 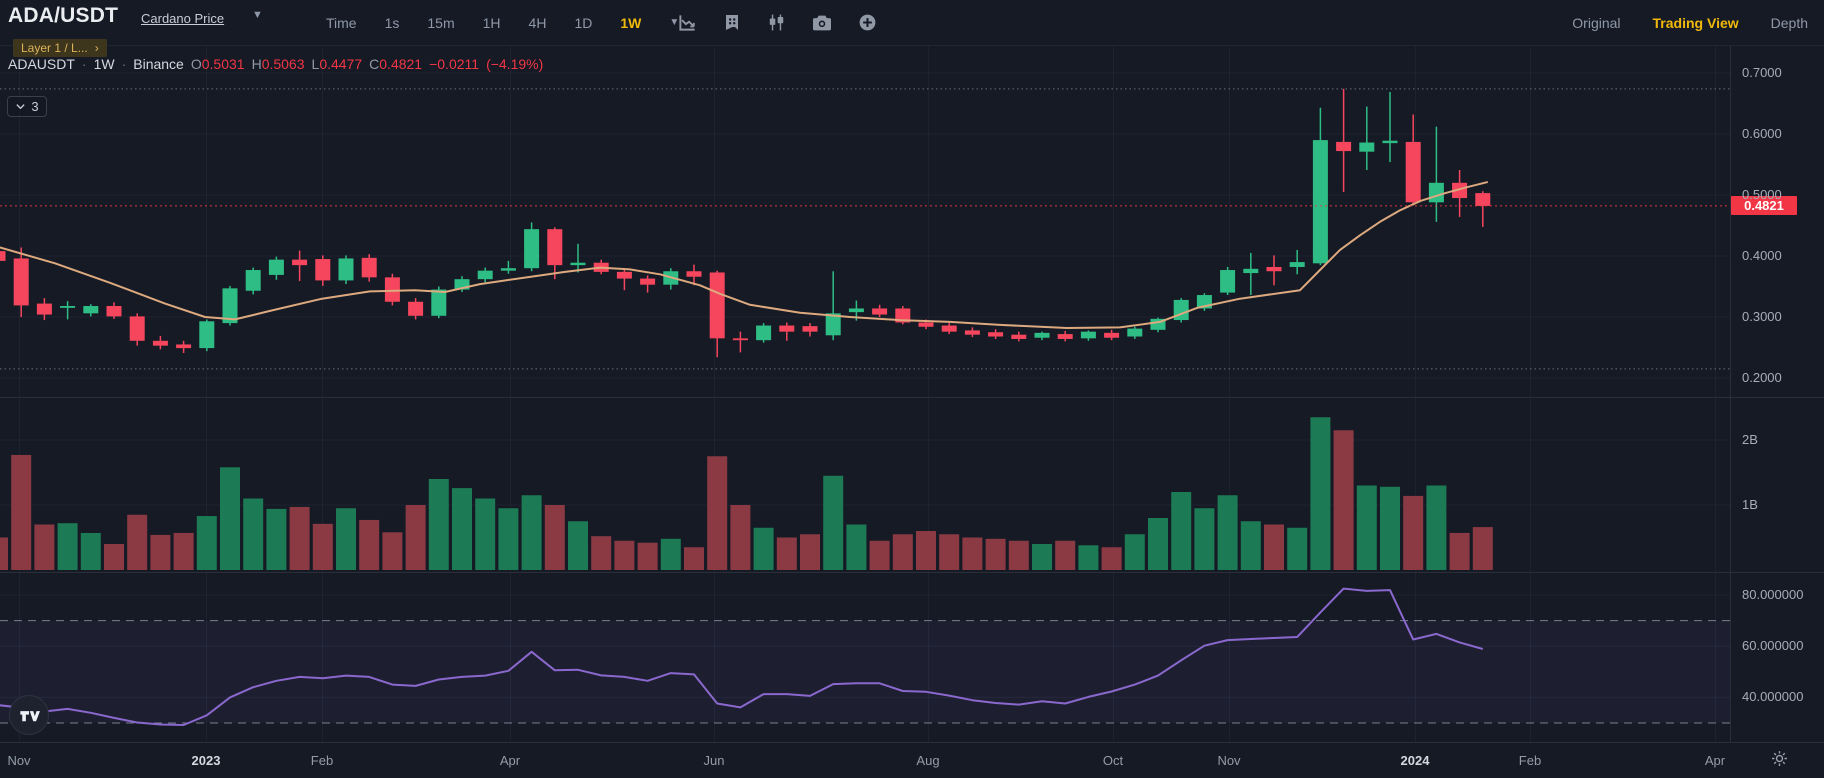 I want to click on symbol-subtitle-link: Cardano Price, so click(x=183, y=18).